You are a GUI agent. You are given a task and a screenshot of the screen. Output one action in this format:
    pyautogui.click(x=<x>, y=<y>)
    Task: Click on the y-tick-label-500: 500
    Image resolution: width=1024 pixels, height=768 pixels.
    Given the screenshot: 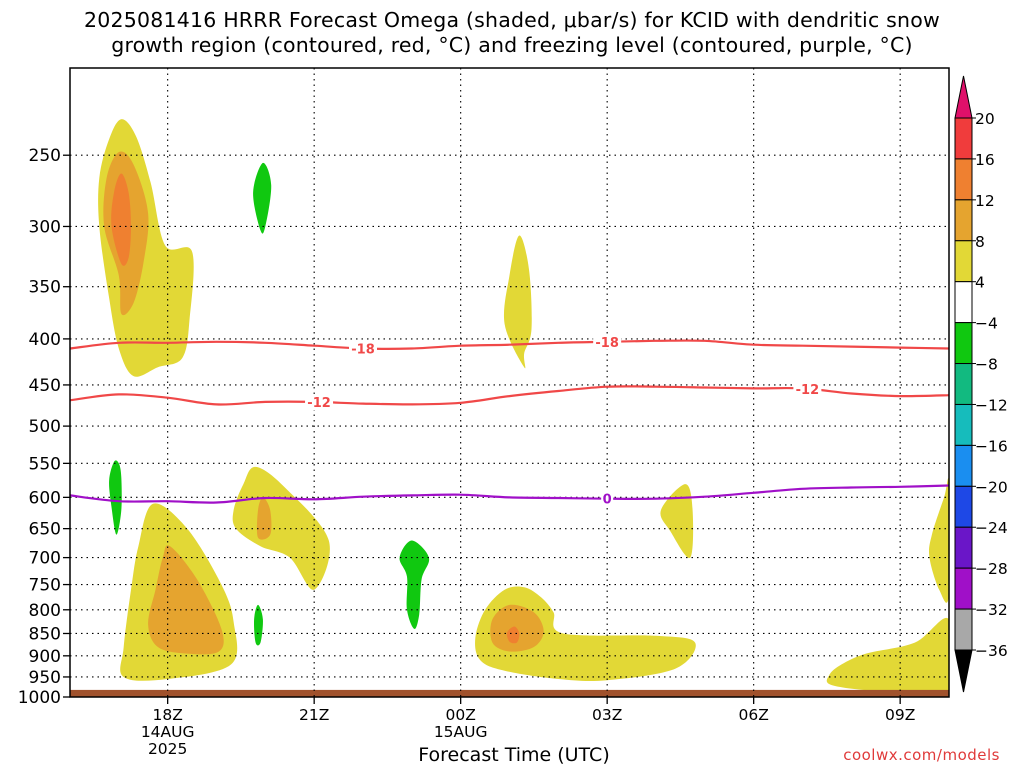 What is the action you would take?
    pyautogui.click(x=45, y=427)
    